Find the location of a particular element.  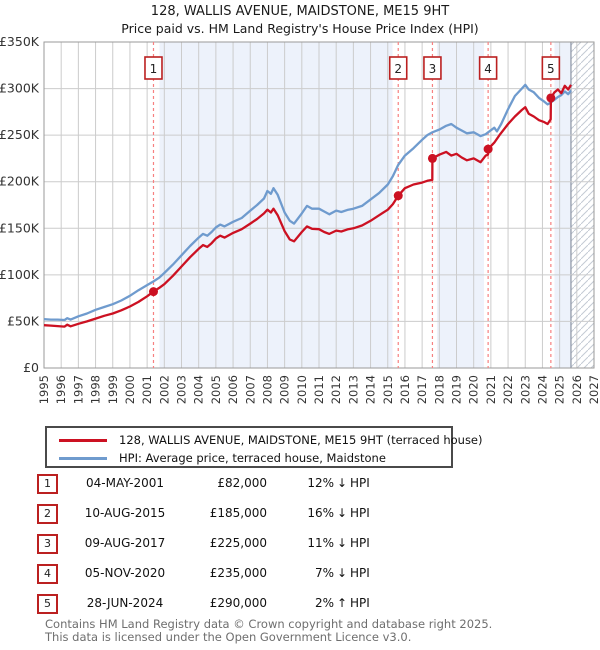

y-axis-label: £150K is located at coordinates (20, 227).